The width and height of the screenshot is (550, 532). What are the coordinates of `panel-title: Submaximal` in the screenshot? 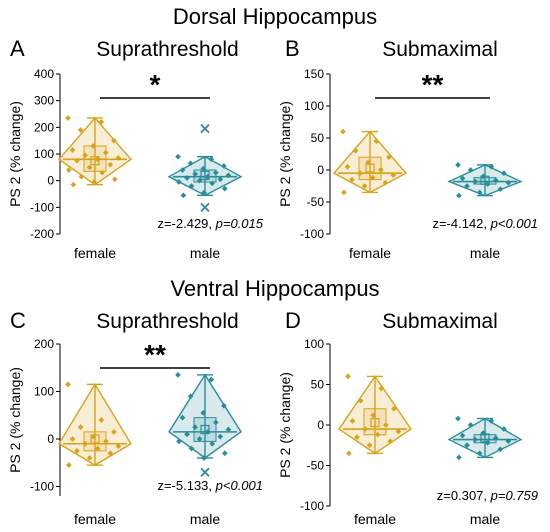 It's located at (440, 321).